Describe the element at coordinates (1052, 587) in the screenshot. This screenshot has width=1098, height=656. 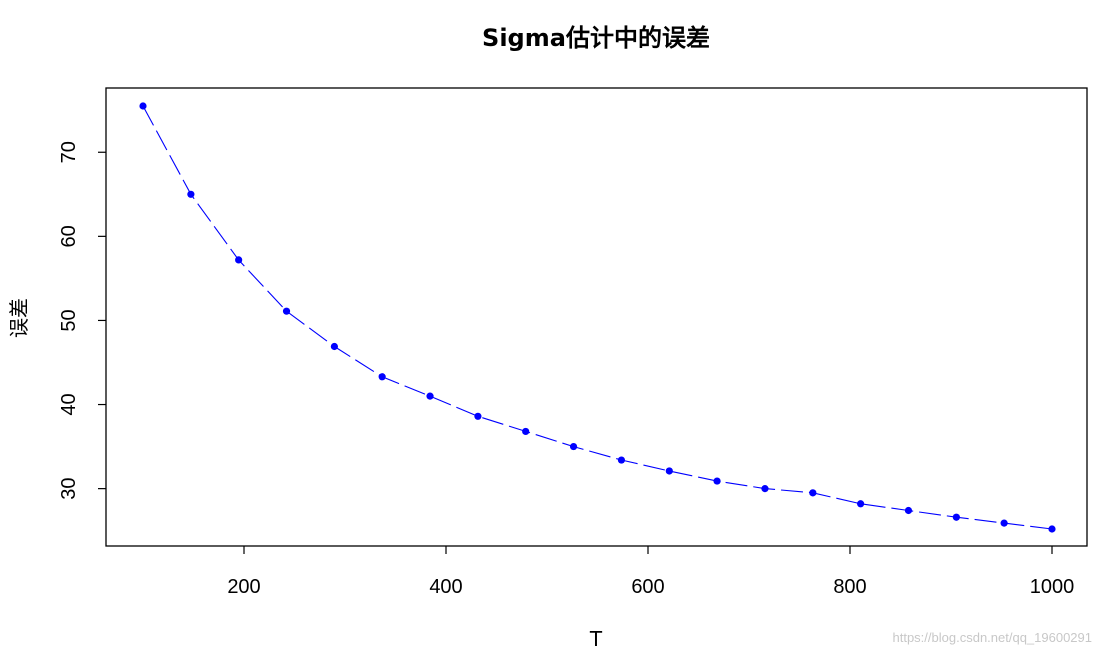
I see `x-tick-label: 1000` at that location.